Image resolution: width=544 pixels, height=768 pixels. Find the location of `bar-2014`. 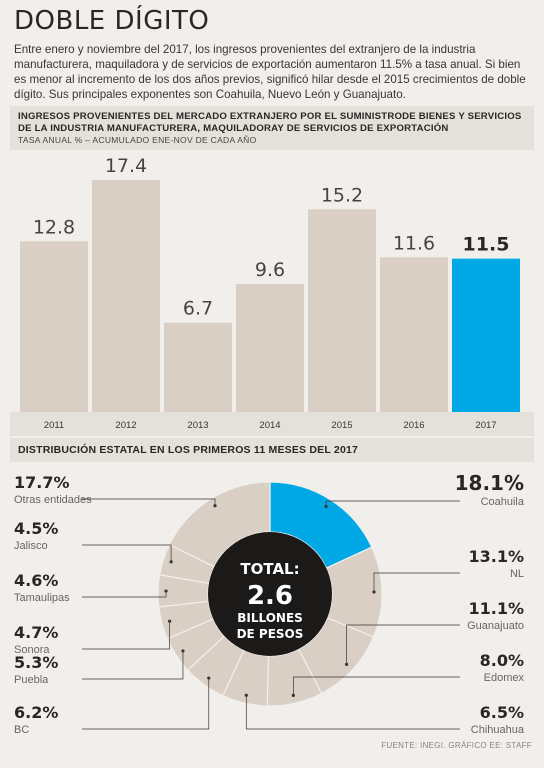

bar-2014 is located at coordinates (270, 348).